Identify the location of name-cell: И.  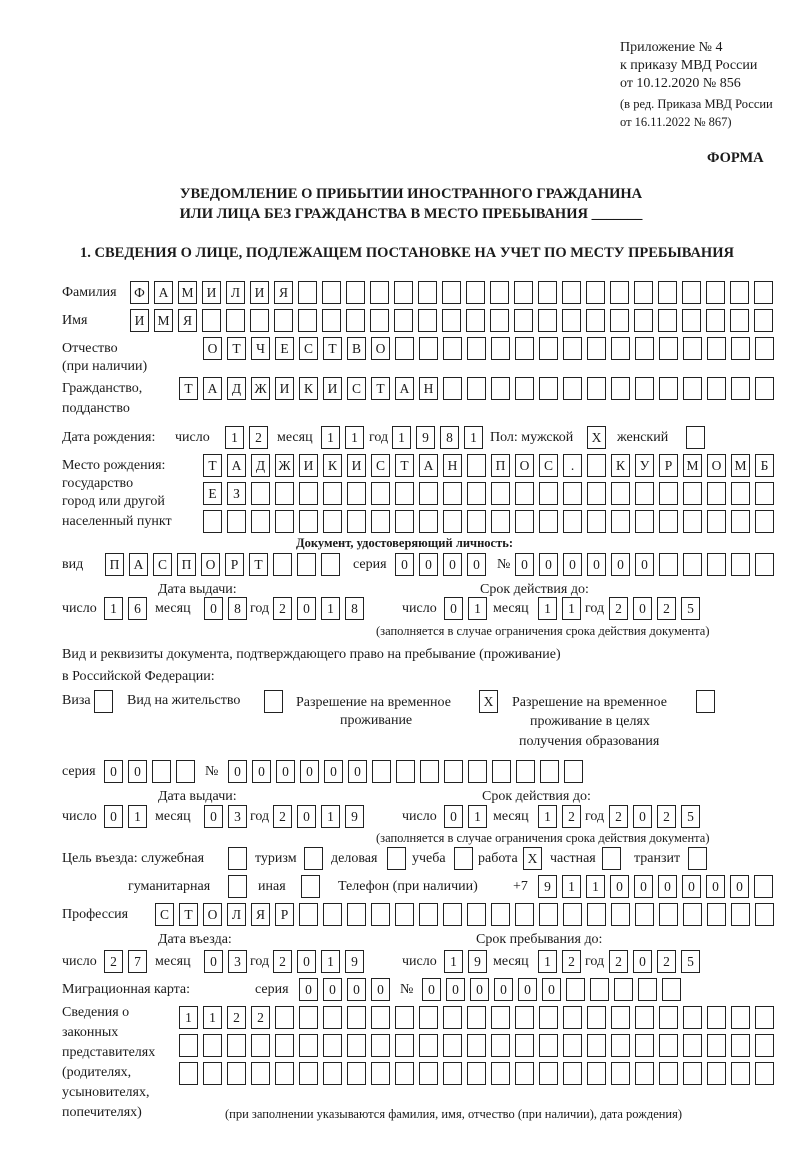
(139, 320).